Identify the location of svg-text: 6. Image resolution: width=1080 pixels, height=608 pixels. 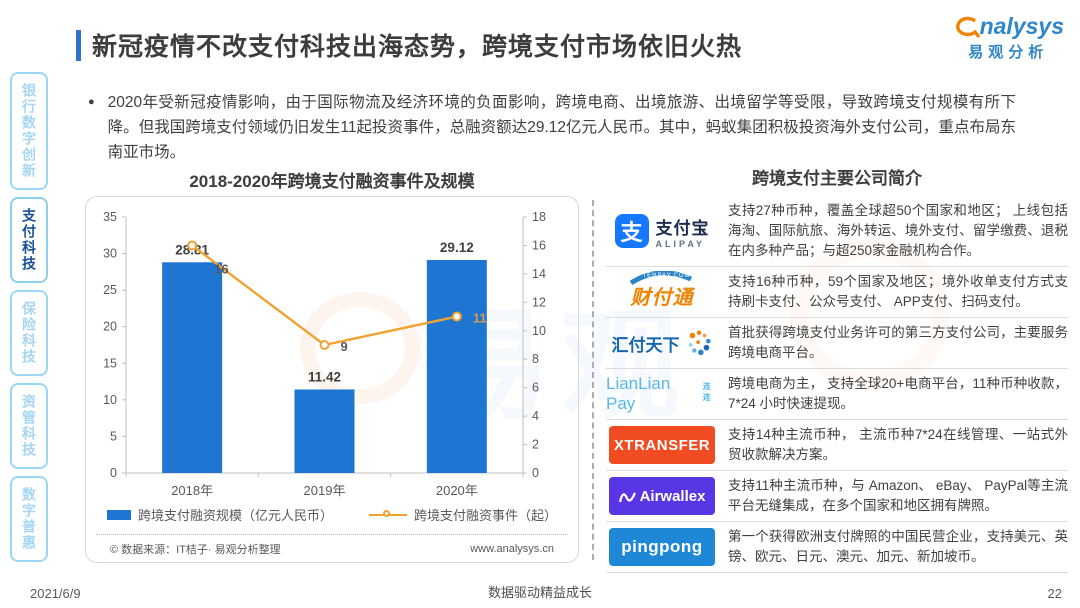
(535, 388).